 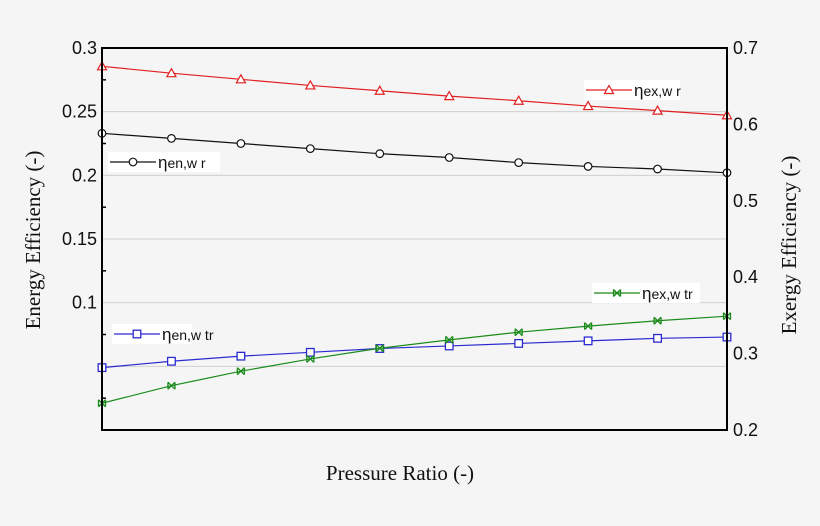 What do you see at coordinates (84, 303) in the screenshot?
I see `y-tick-label-left: 0.1` at bounding box center [84, 303].